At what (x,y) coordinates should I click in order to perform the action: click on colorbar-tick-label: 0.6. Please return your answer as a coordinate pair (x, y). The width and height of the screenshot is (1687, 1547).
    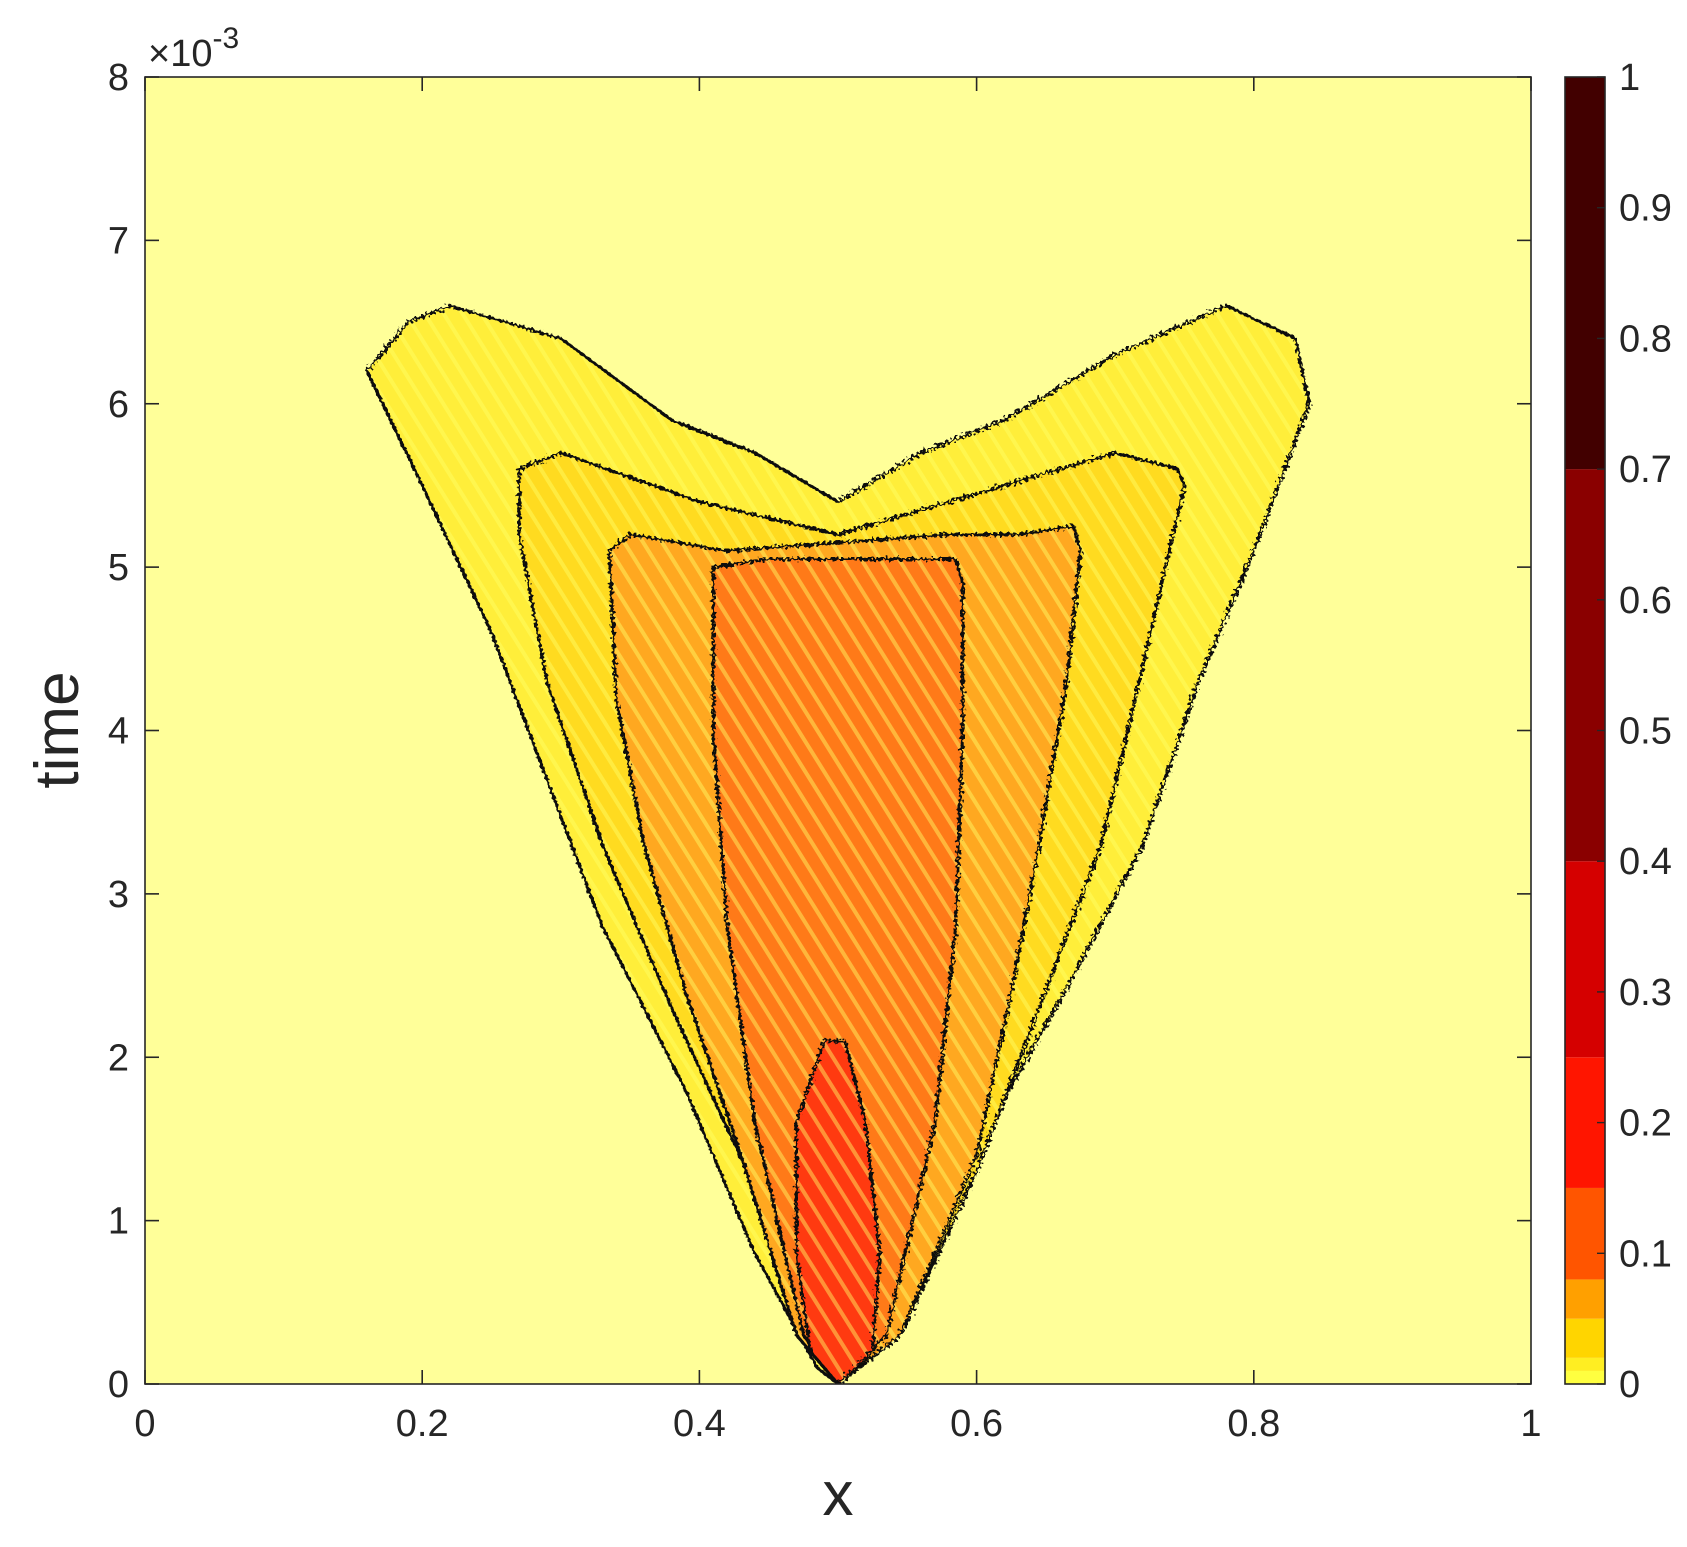
    Looking at the image, I should click on (1645, 601).